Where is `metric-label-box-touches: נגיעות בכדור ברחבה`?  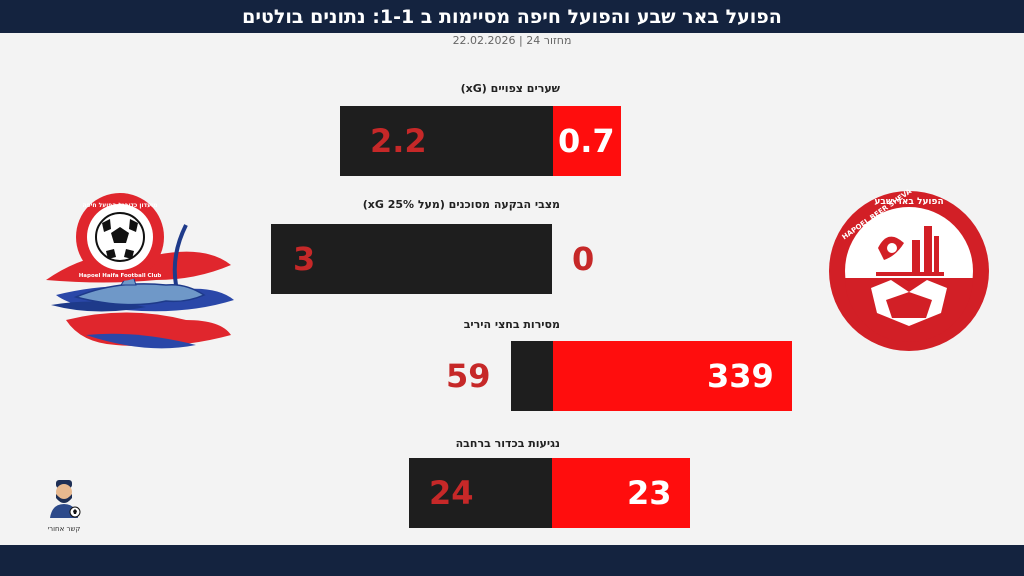 metric-label-box-touches: נגיעות בכדור ברחבה is located at coordinates (507, 443).